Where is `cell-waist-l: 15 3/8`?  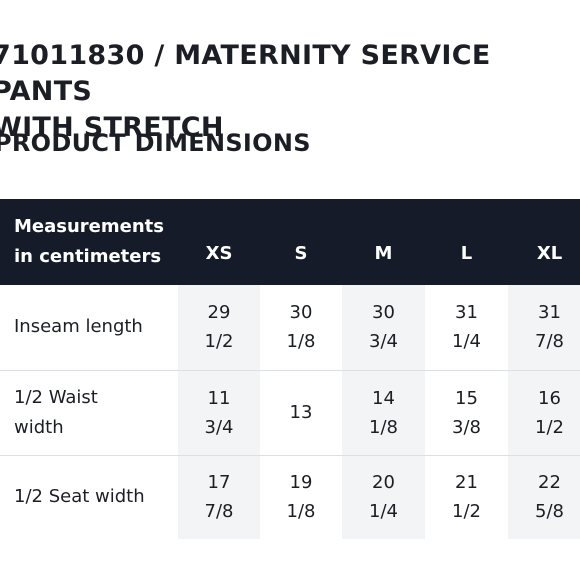 cell-waist-l: 15 3/8 is located at coordinates (466, 412).